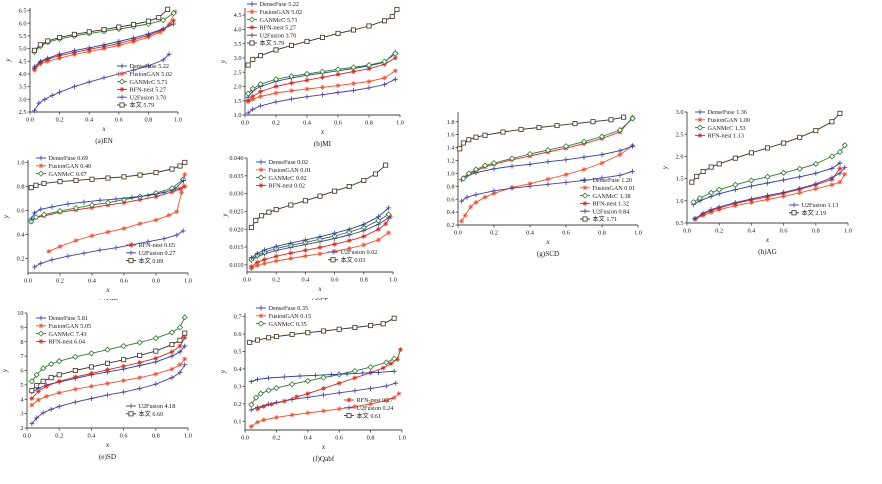 This screenshot has height=484, width=882. What do you see at coordinates (288, 178) in the screenshot?
I see `legend-label: GANMcC 0.02` at bounding box center [288, 178].